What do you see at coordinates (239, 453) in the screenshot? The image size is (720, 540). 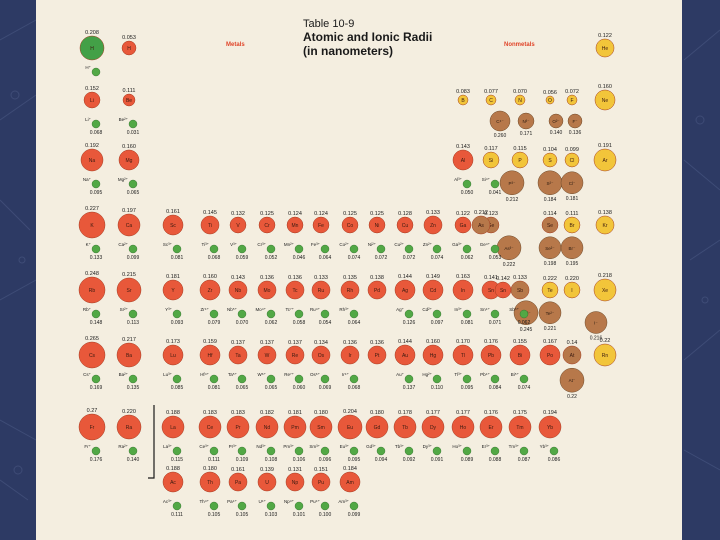 I see `cation-53: Pr³⁺ 0.109` at bounding box center [239, 453].